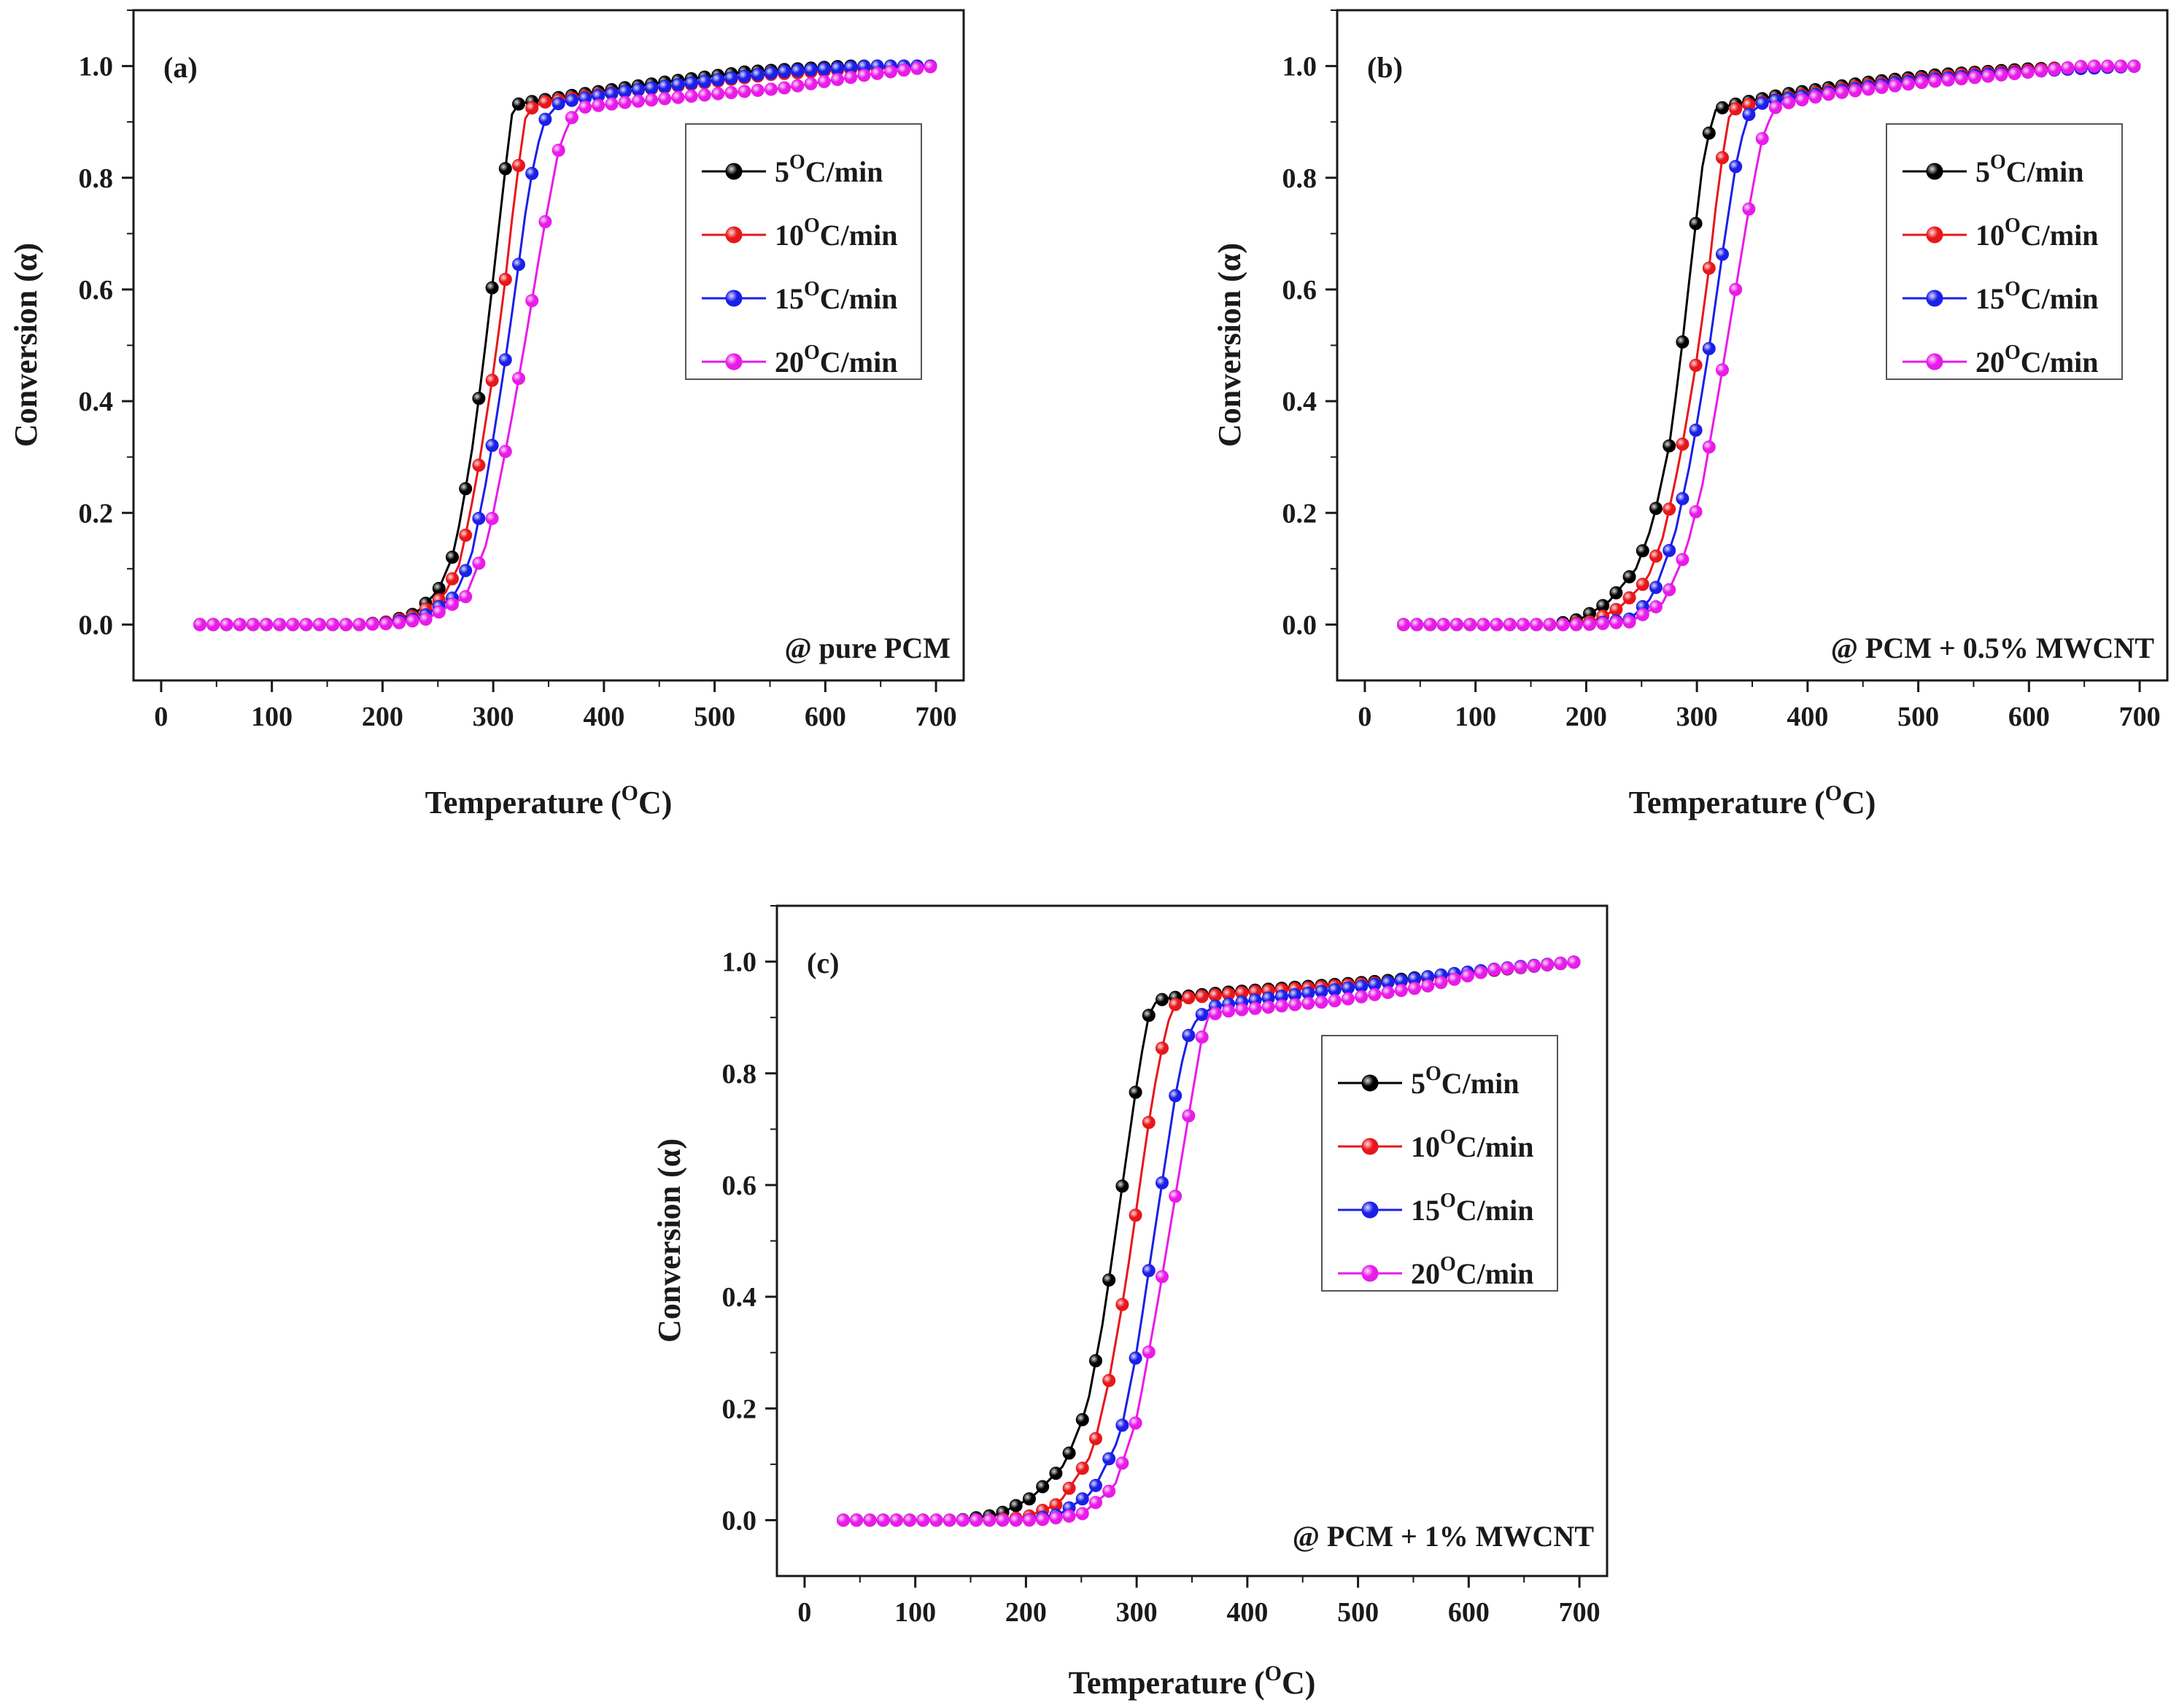  I want to click on x-axis-title: Temperature (OC), so click(1752, 800).